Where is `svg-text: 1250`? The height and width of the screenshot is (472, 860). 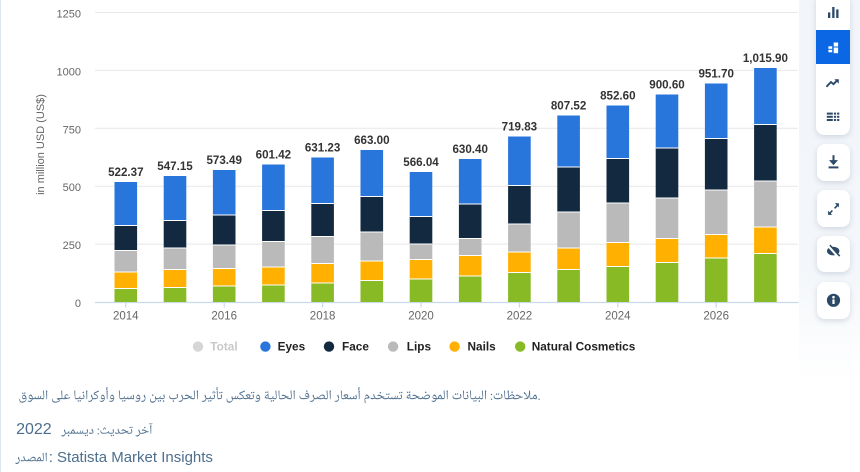
svg-text: 1250 is located at coordinates (69, 15).